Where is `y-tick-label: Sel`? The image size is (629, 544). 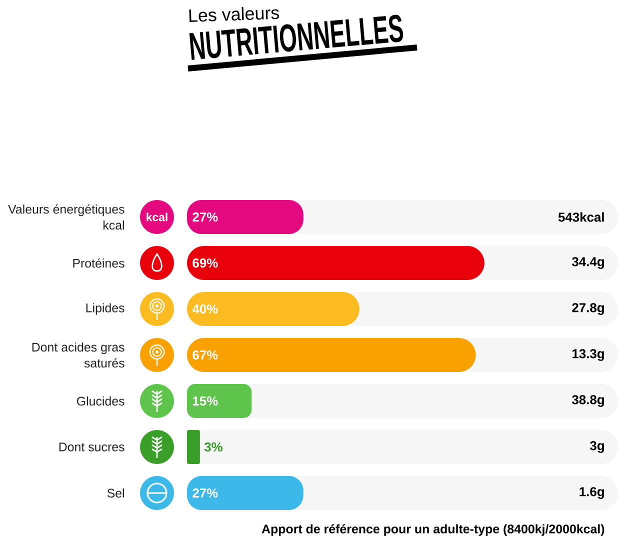
y-tick-label: Sel is located at coordinates (115, 493).